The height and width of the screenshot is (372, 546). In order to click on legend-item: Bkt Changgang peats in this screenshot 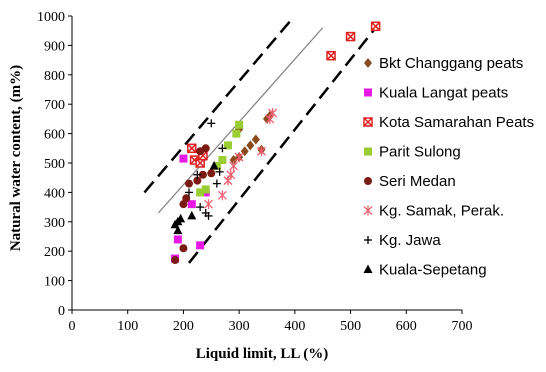, I will do `click(443, 63)`.